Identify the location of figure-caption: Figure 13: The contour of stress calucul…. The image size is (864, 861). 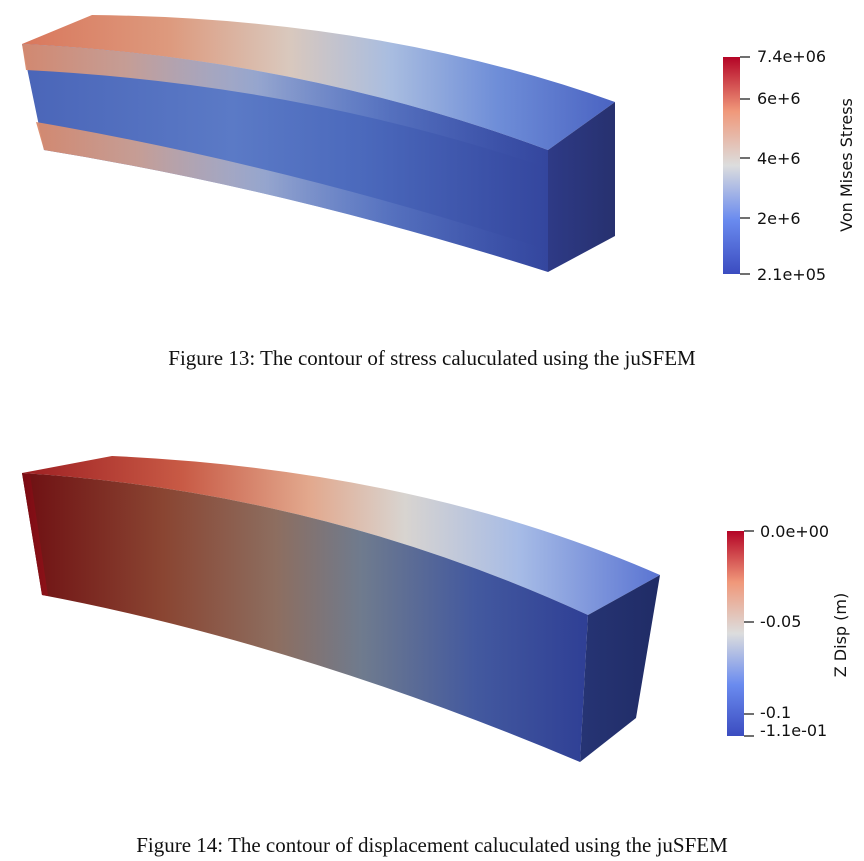
(432, 358).